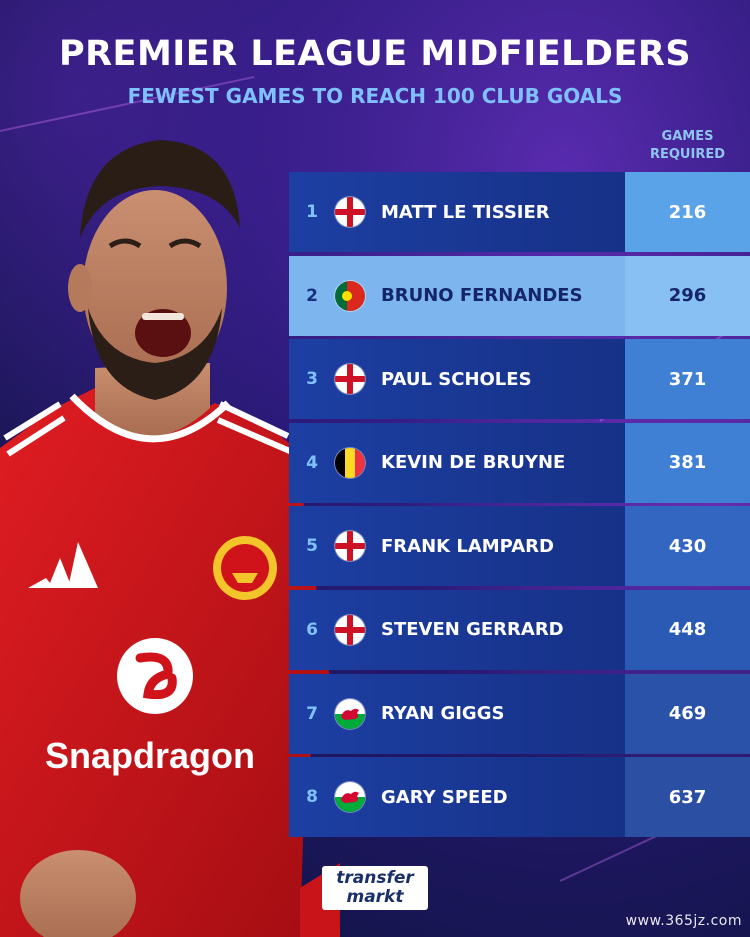  What do you see at coordinates (312, 629) in the screenshot?
I see `rank-number: 6` at bounding box center [312, 629].